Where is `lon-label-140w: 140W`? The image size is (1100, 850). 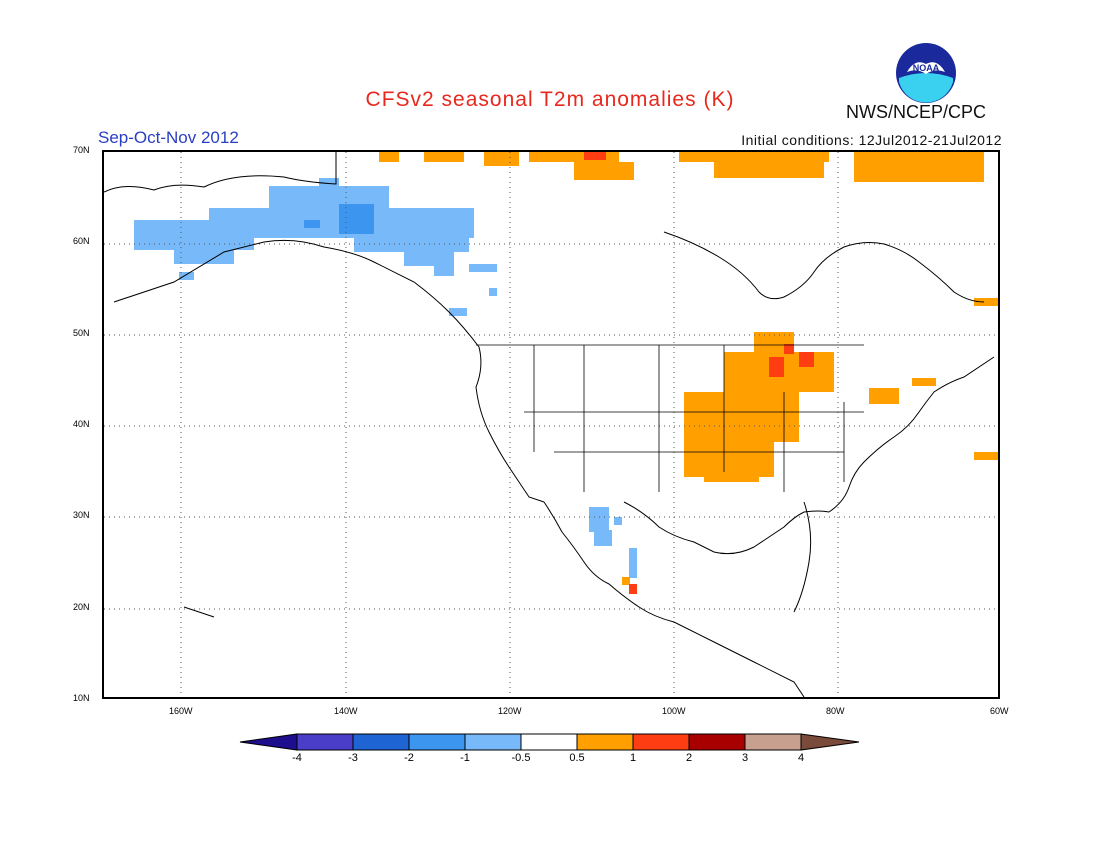 lon-label-140w: 140W is located at coordinates (346, 711).